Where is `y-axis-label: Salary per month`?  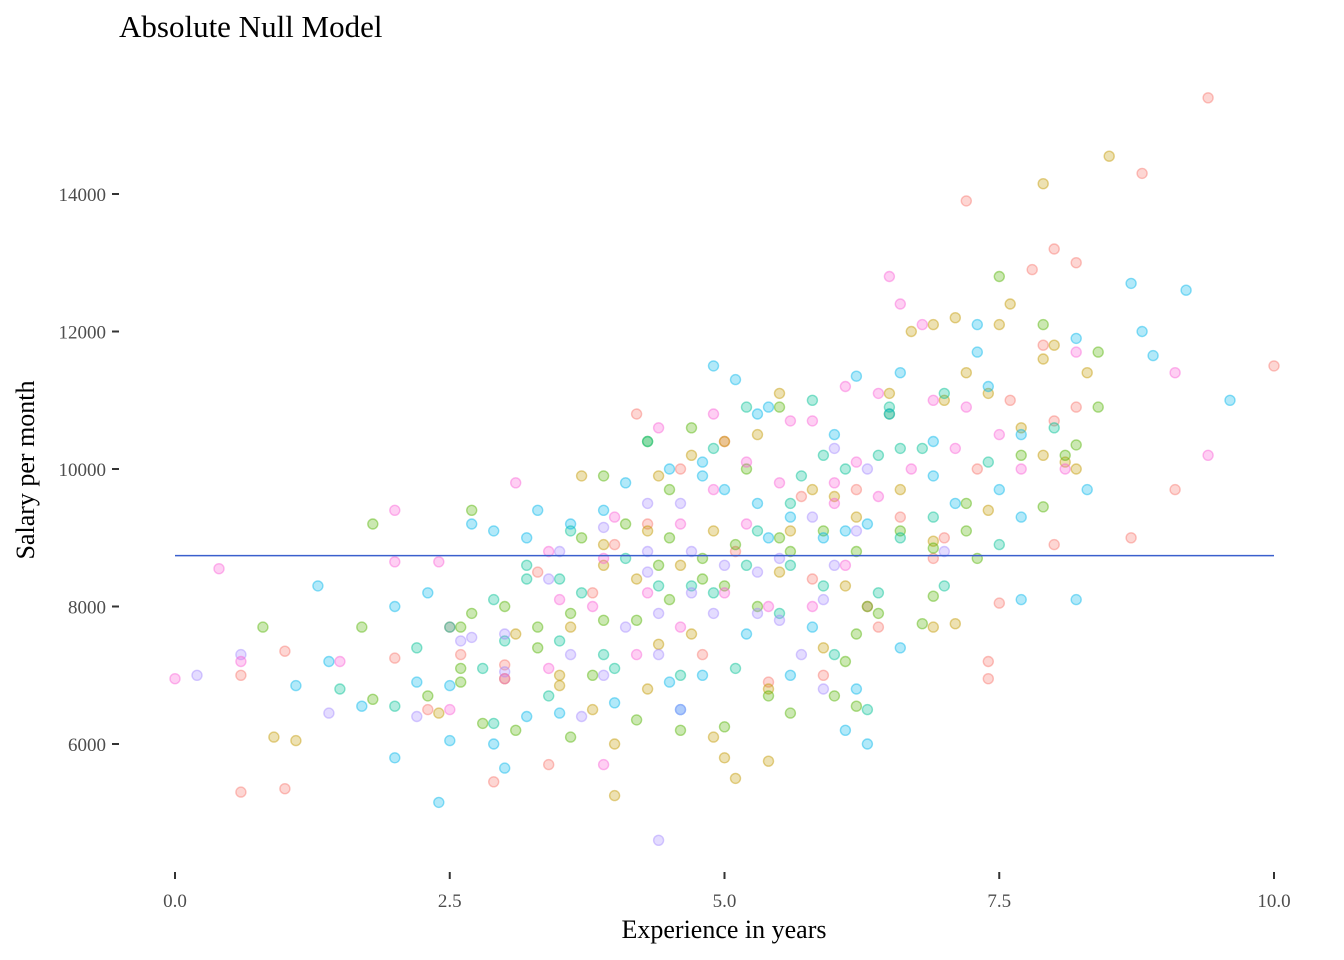 y-axis-label: Salary per month is located at coordinates (25, 469).